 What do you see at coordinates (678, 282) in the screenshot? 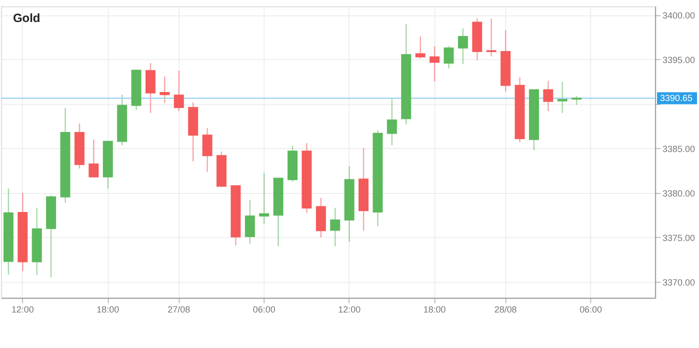
I see `y-tick-label: 3370.00` at bounding box center [678, 282].